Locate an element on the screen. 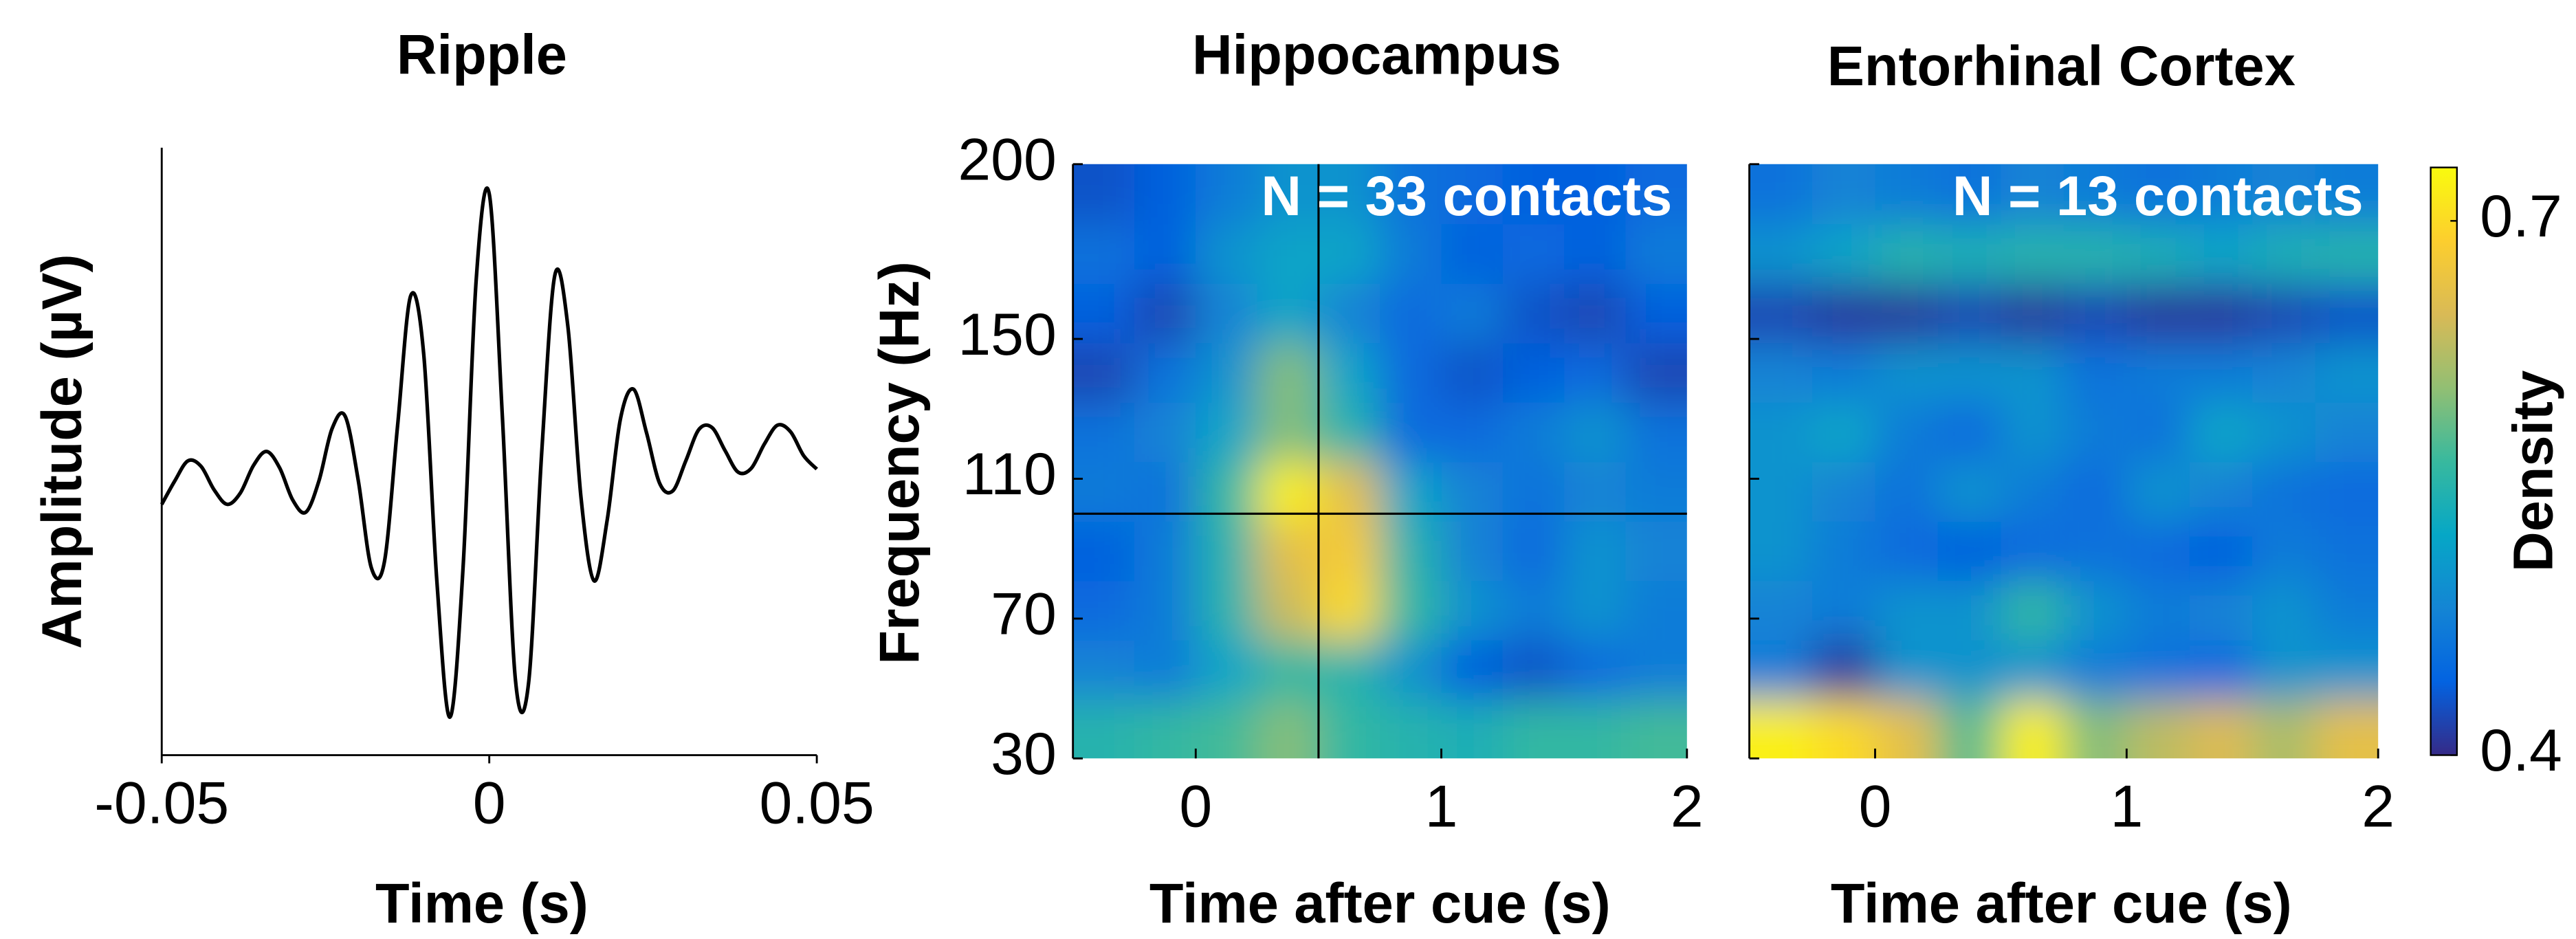 The width and height of the screenshot is (2576, 939). colorbar-tick-label: 0.7 is located at coordinates (2521, 217).